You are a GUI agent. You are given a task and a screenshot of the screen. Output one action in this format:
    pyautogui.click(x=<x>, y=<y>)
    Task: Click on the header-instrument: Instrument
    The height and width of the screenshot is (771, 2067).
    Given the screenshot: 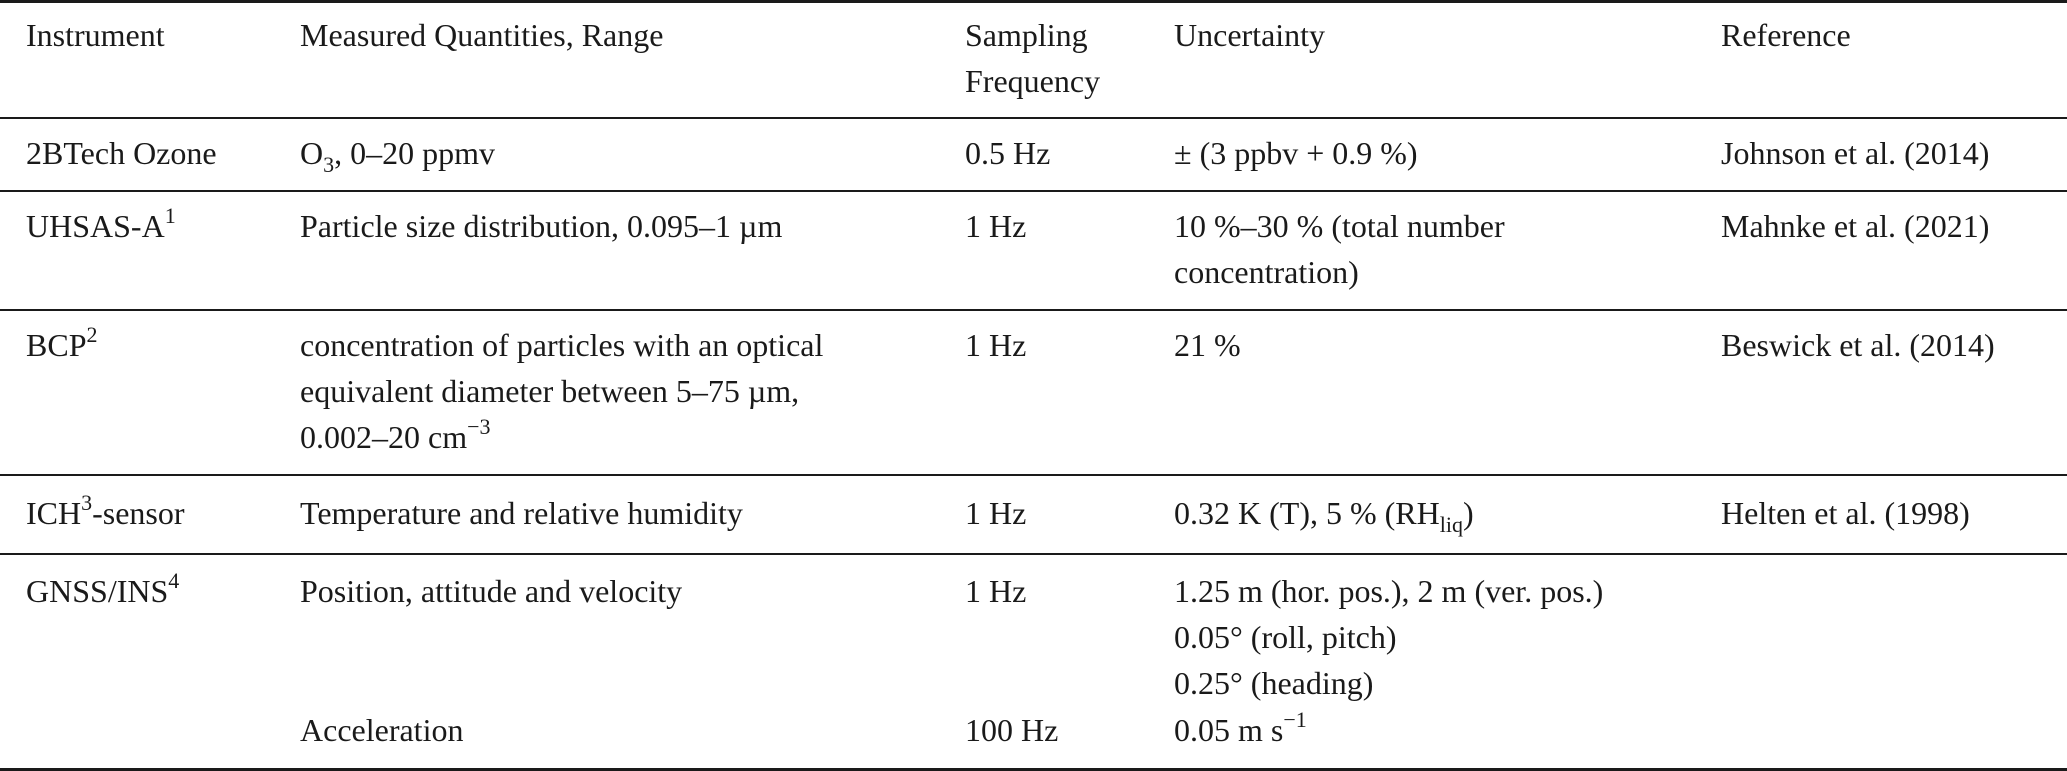 What is the action you would take?
    pyautogui.click(x=95, y=35)
    